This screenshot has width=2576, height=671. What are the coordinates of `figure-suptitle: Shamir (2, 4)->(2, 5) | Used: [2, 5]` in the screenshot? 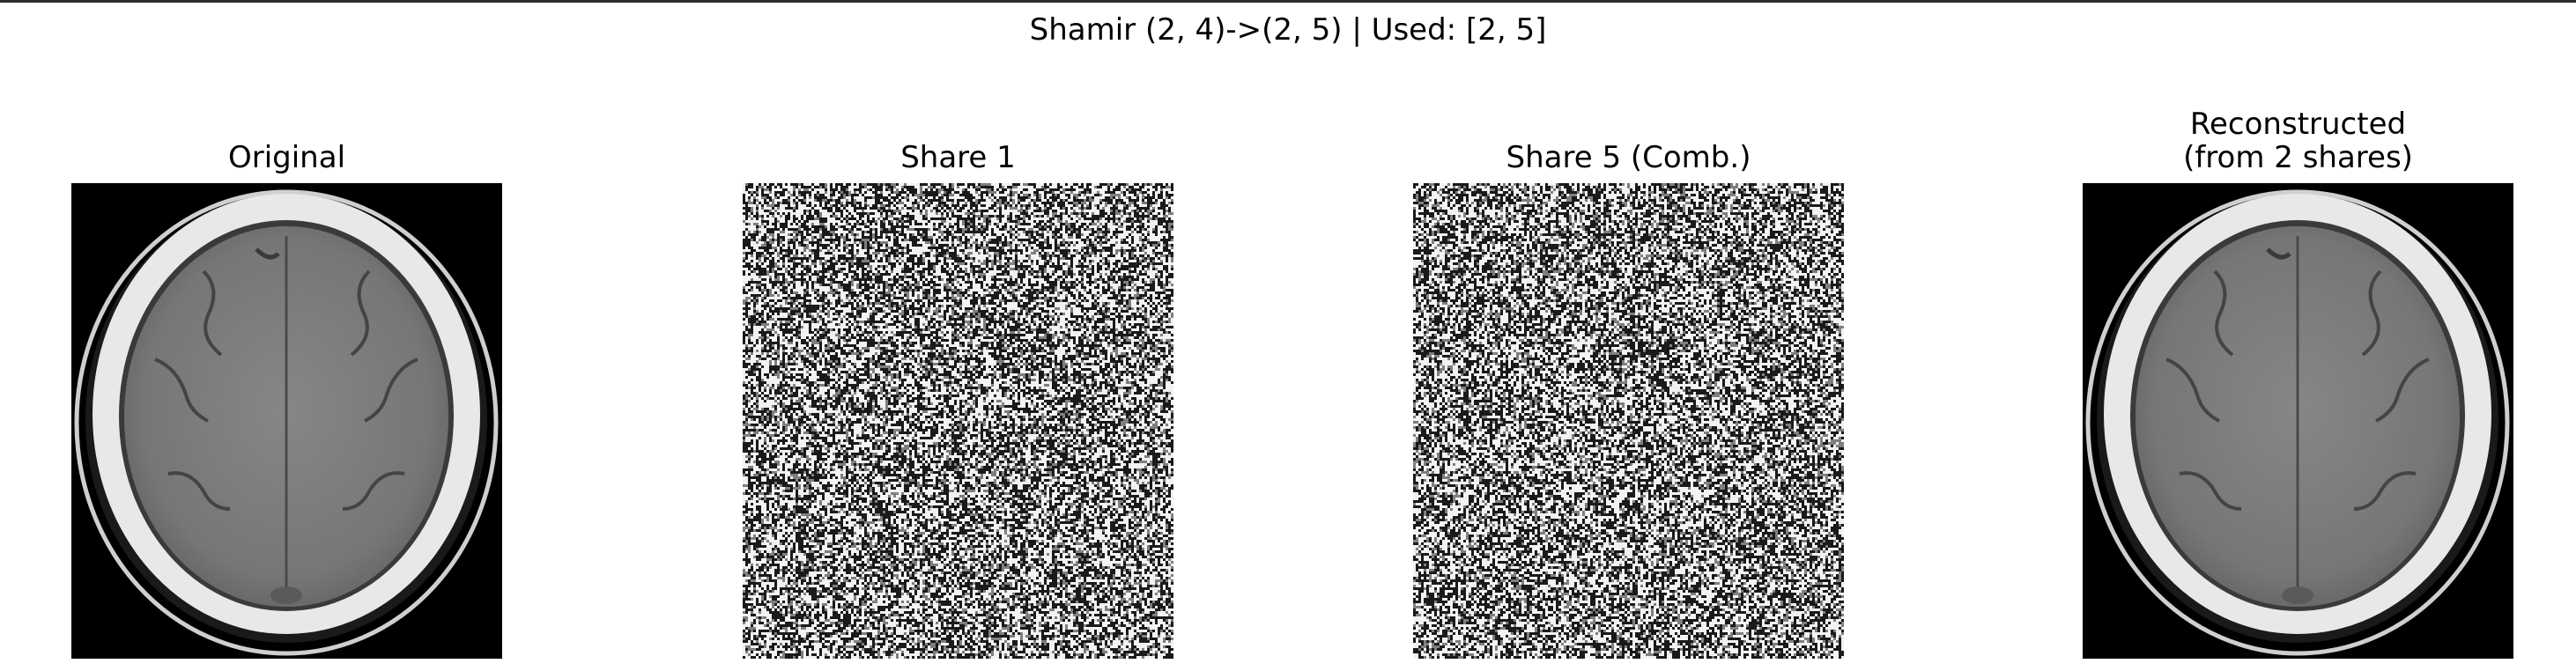 It's located at (1288, 30).